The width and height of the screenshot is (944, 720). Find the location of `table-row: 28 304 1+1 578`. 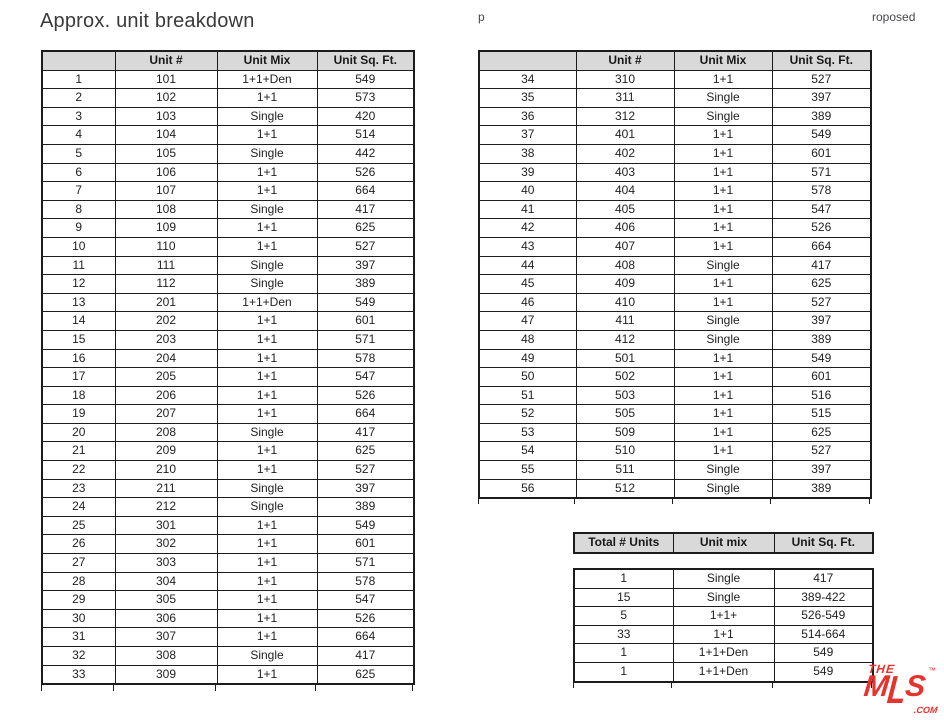

table-row: 28 304 1+1 578 is located at coordinates (228, 581).